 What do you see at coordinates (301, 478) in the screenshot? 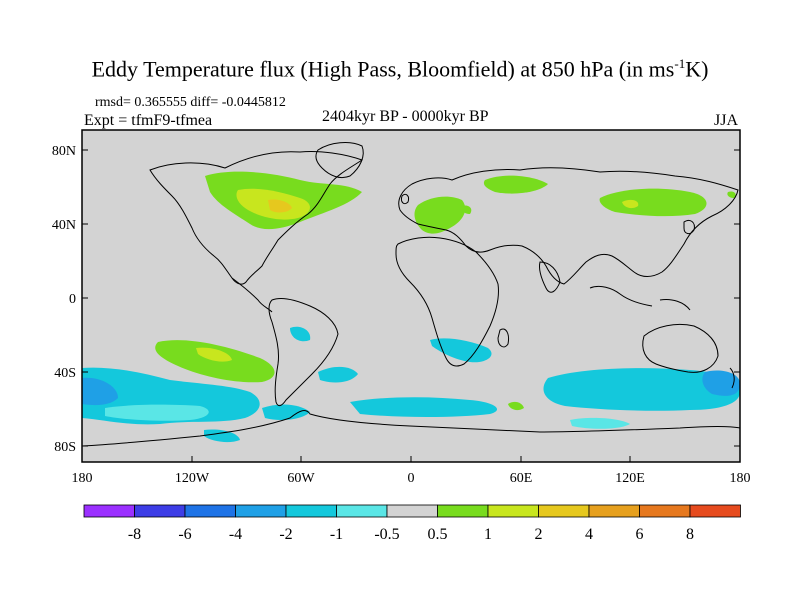
I see `lon-label: 60W` at bounding box center [301, 478].